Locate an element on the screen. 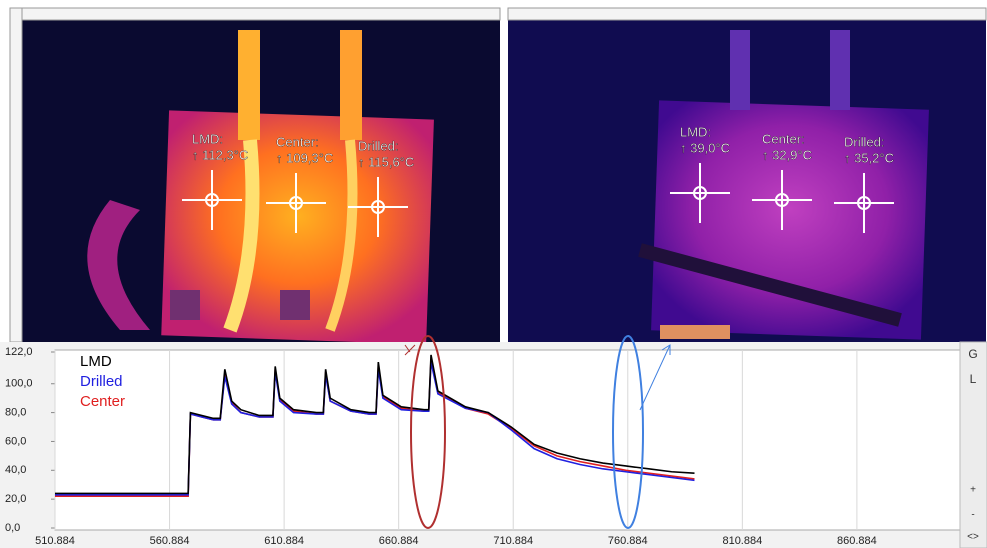 The width and height of the screenshot is (987, 548). x-tick-label: 860.884 is located at coordinates (857, 541).